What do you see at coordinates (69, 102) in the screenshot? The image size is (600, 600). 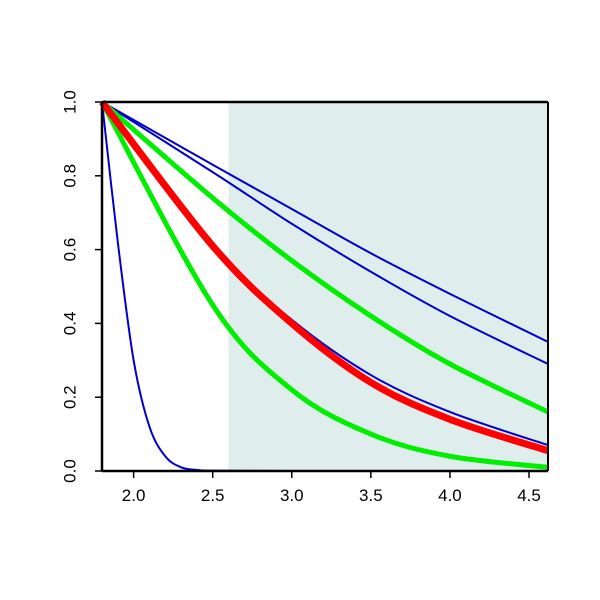 I see `y-tick-label-5: 1.0` at bounding box center [69, 102].